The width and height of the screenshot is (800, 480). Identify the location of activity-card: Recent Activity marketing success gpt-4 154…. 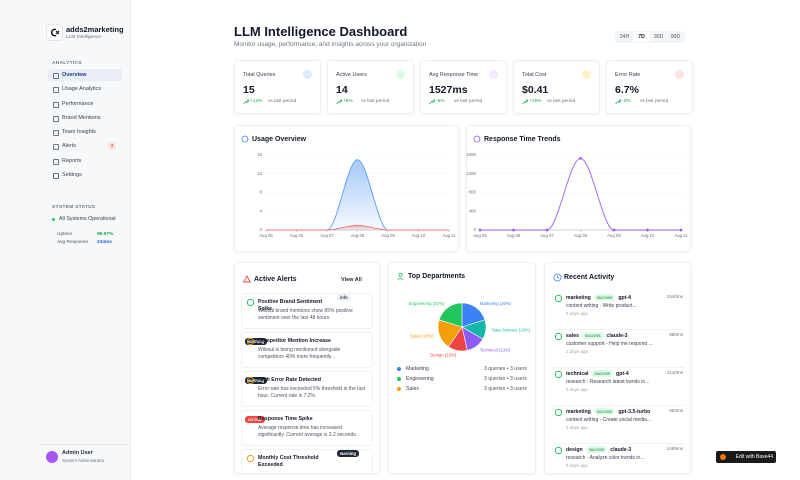
(617, 368).